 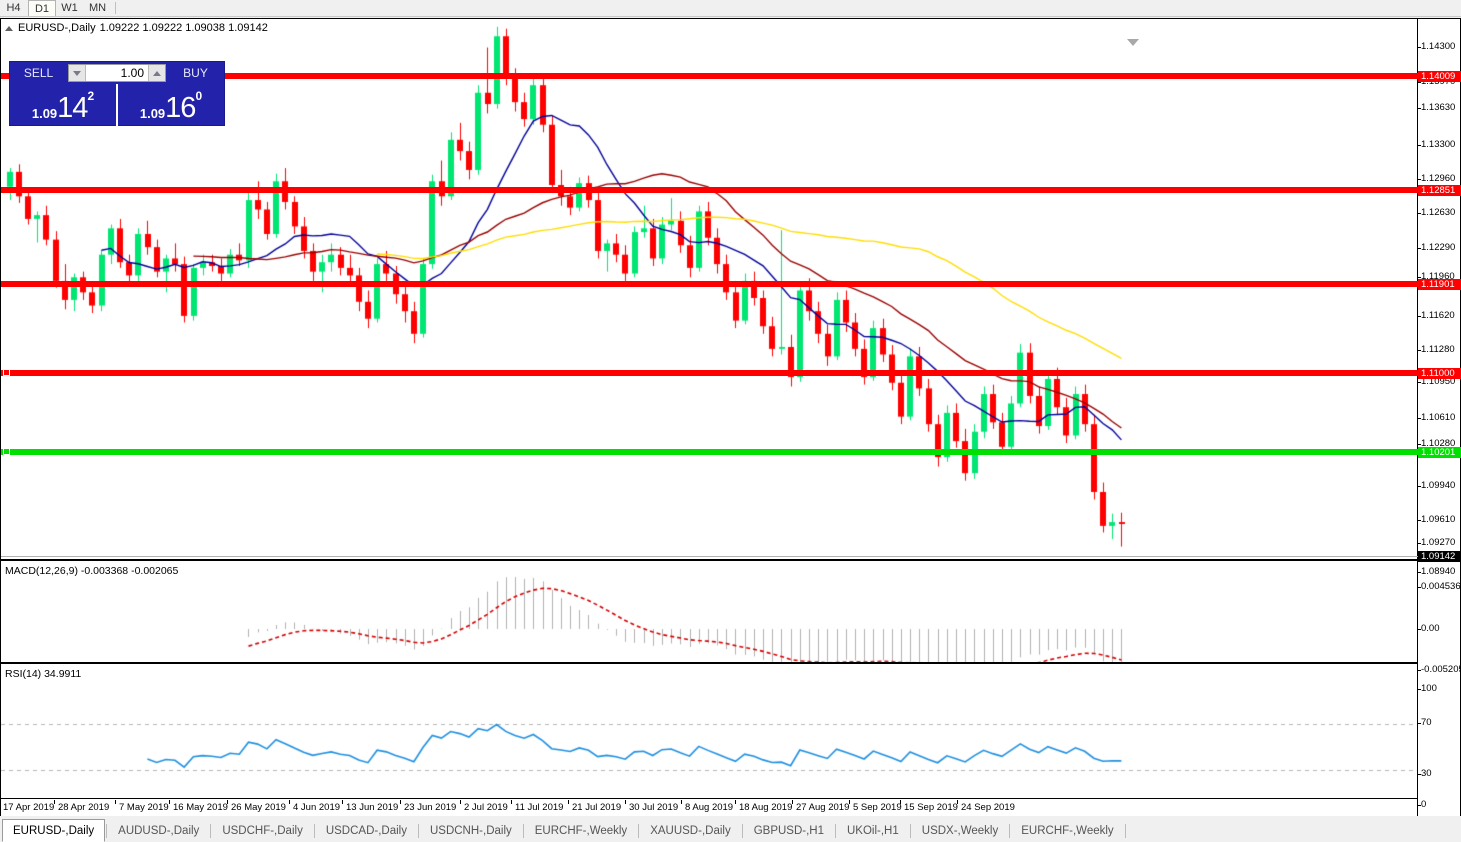 What do you see at coordinates (486, 807) in the screenshot?
I see `time-axis-label: 2 Jul 2019` at bounding box center [486, 807].